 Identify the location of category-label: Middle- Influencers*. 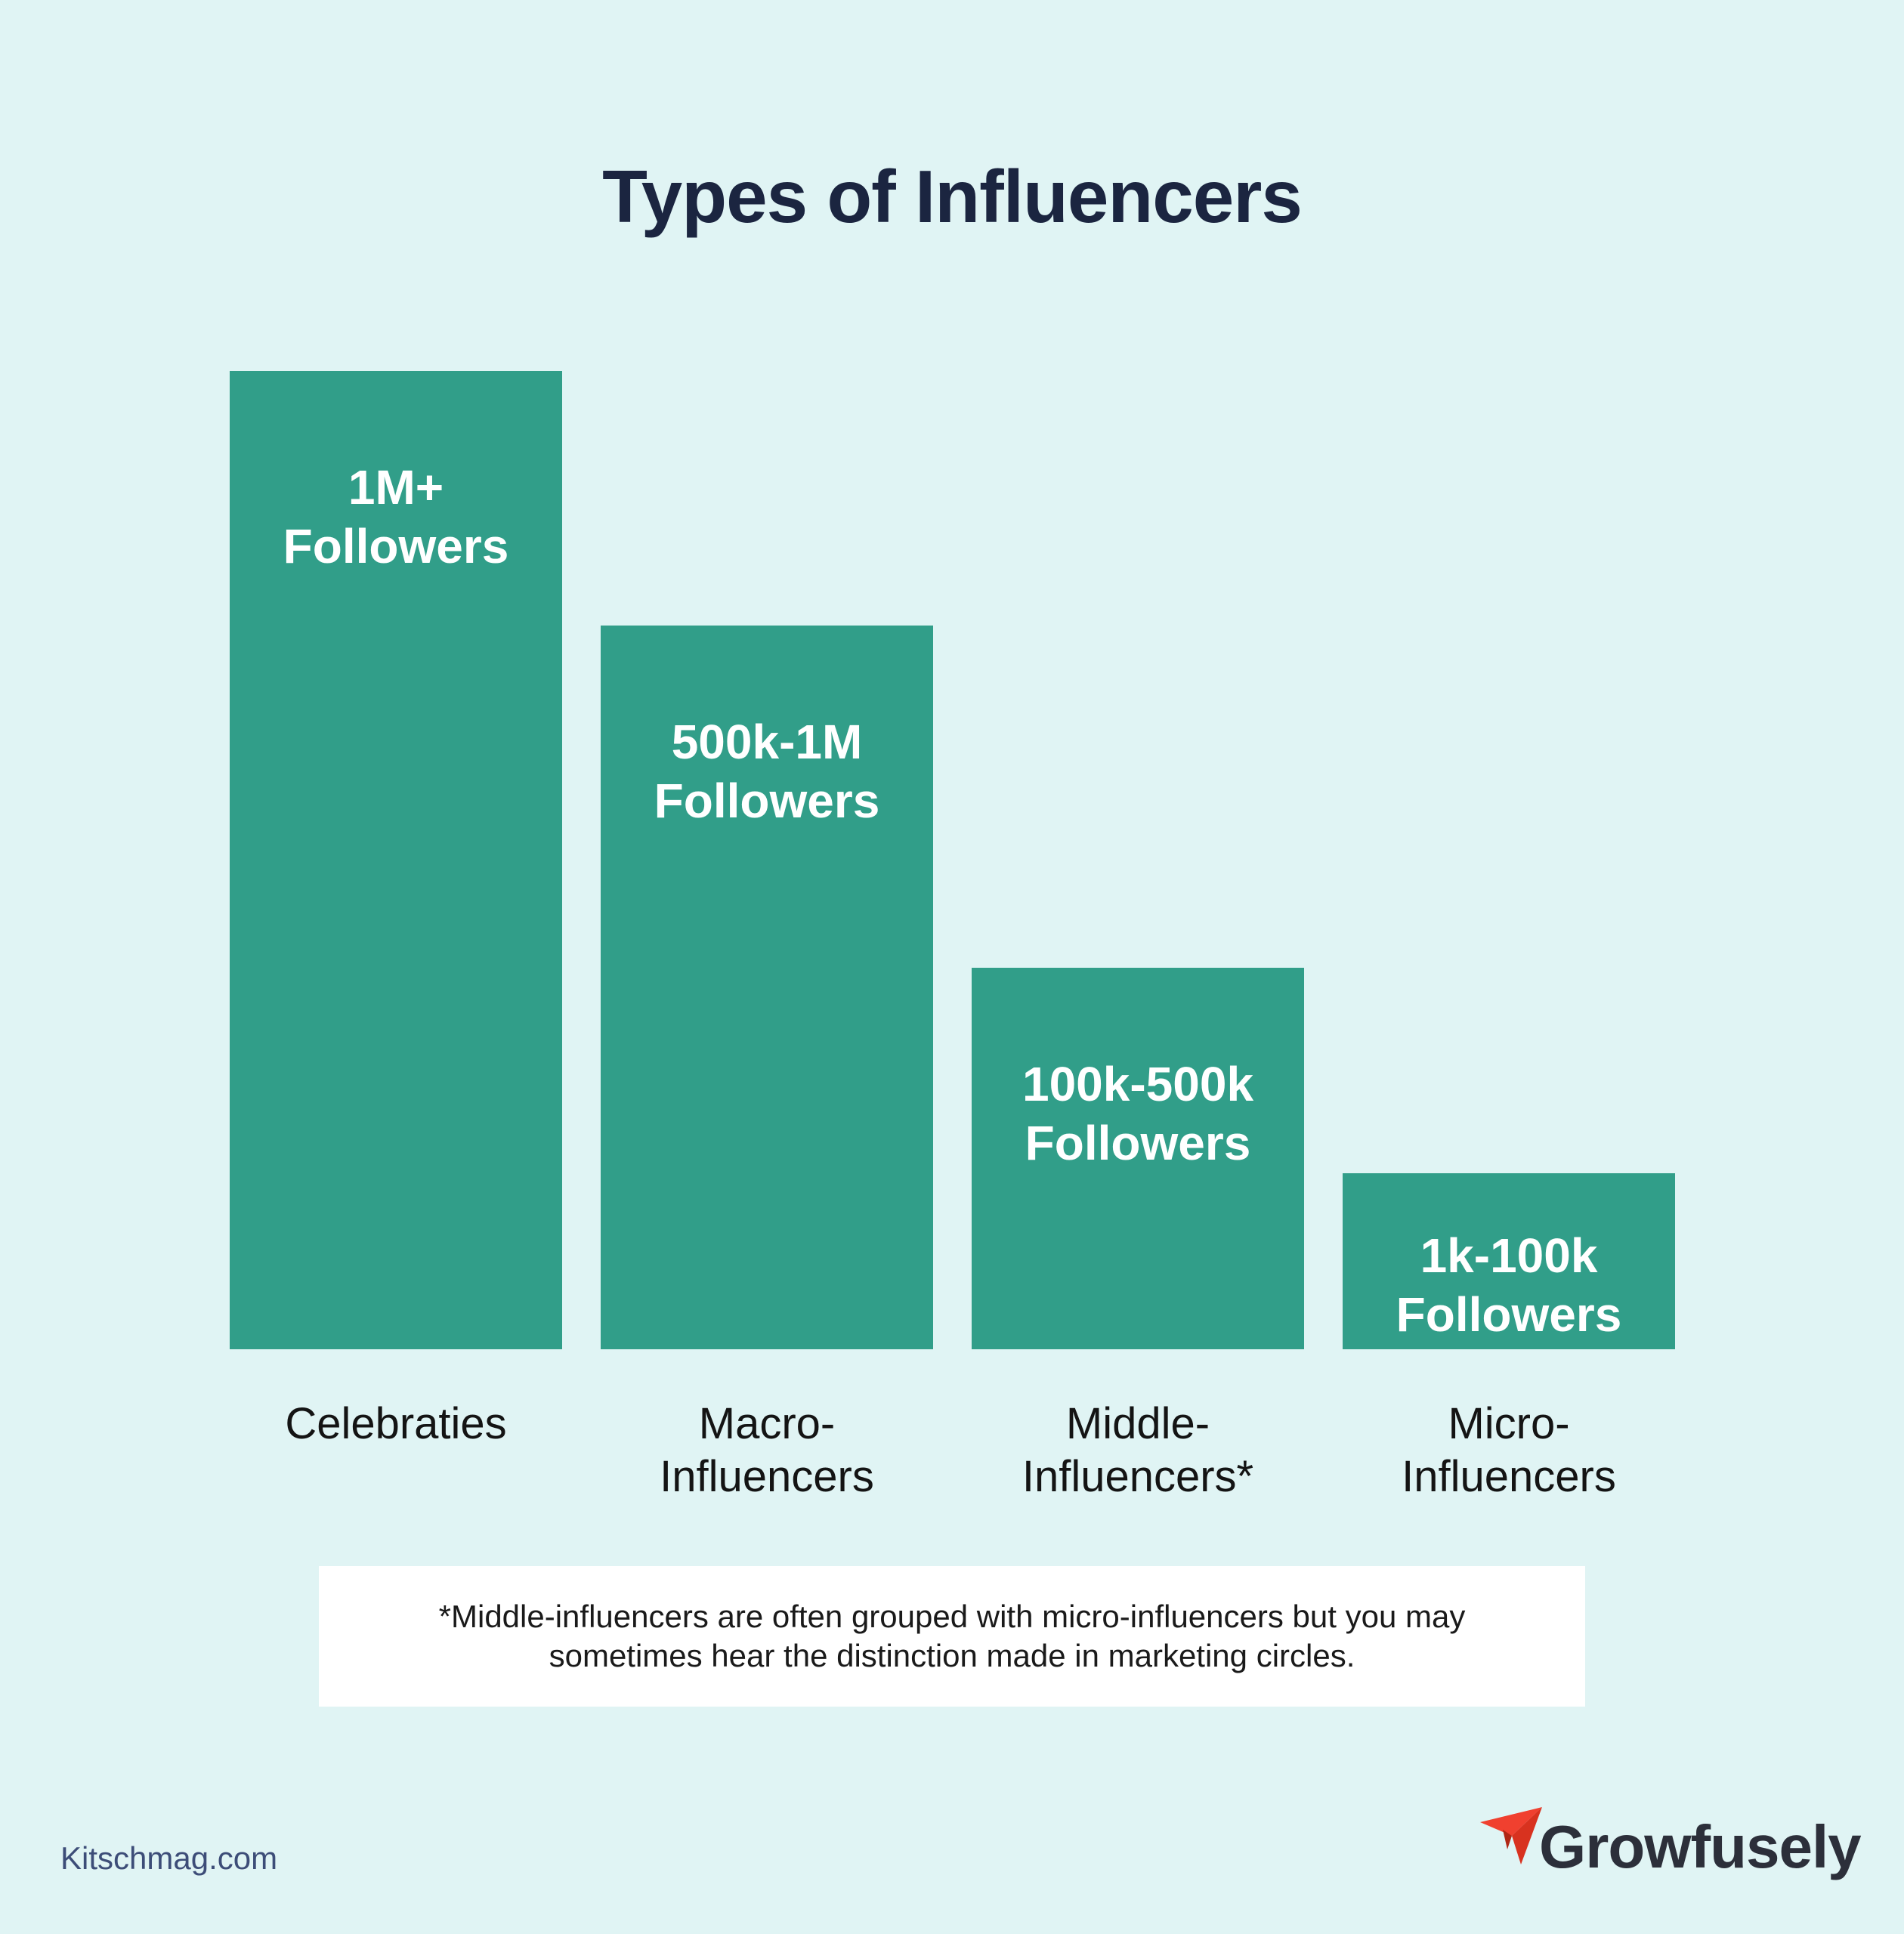
(1138, 1450).